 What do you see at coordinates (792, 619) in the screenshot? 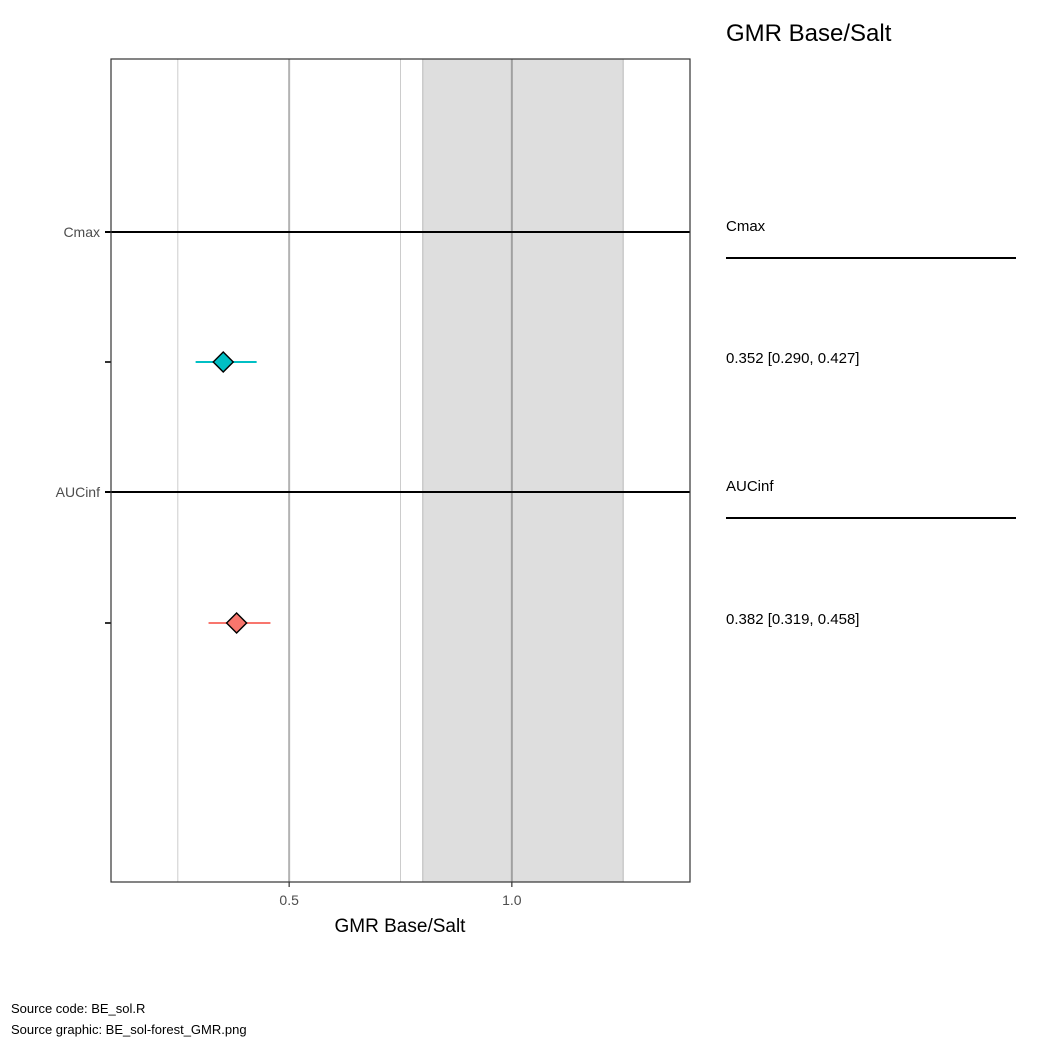
I see `table-estimate-text: 0.382 [0.319, 0.458]` at bounding box center [792, 619].